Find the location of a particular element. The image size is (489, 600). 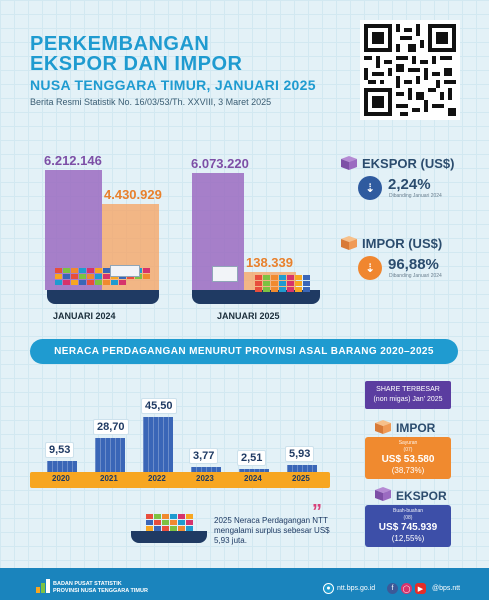

year-axis is located at coordinates (180, 480).